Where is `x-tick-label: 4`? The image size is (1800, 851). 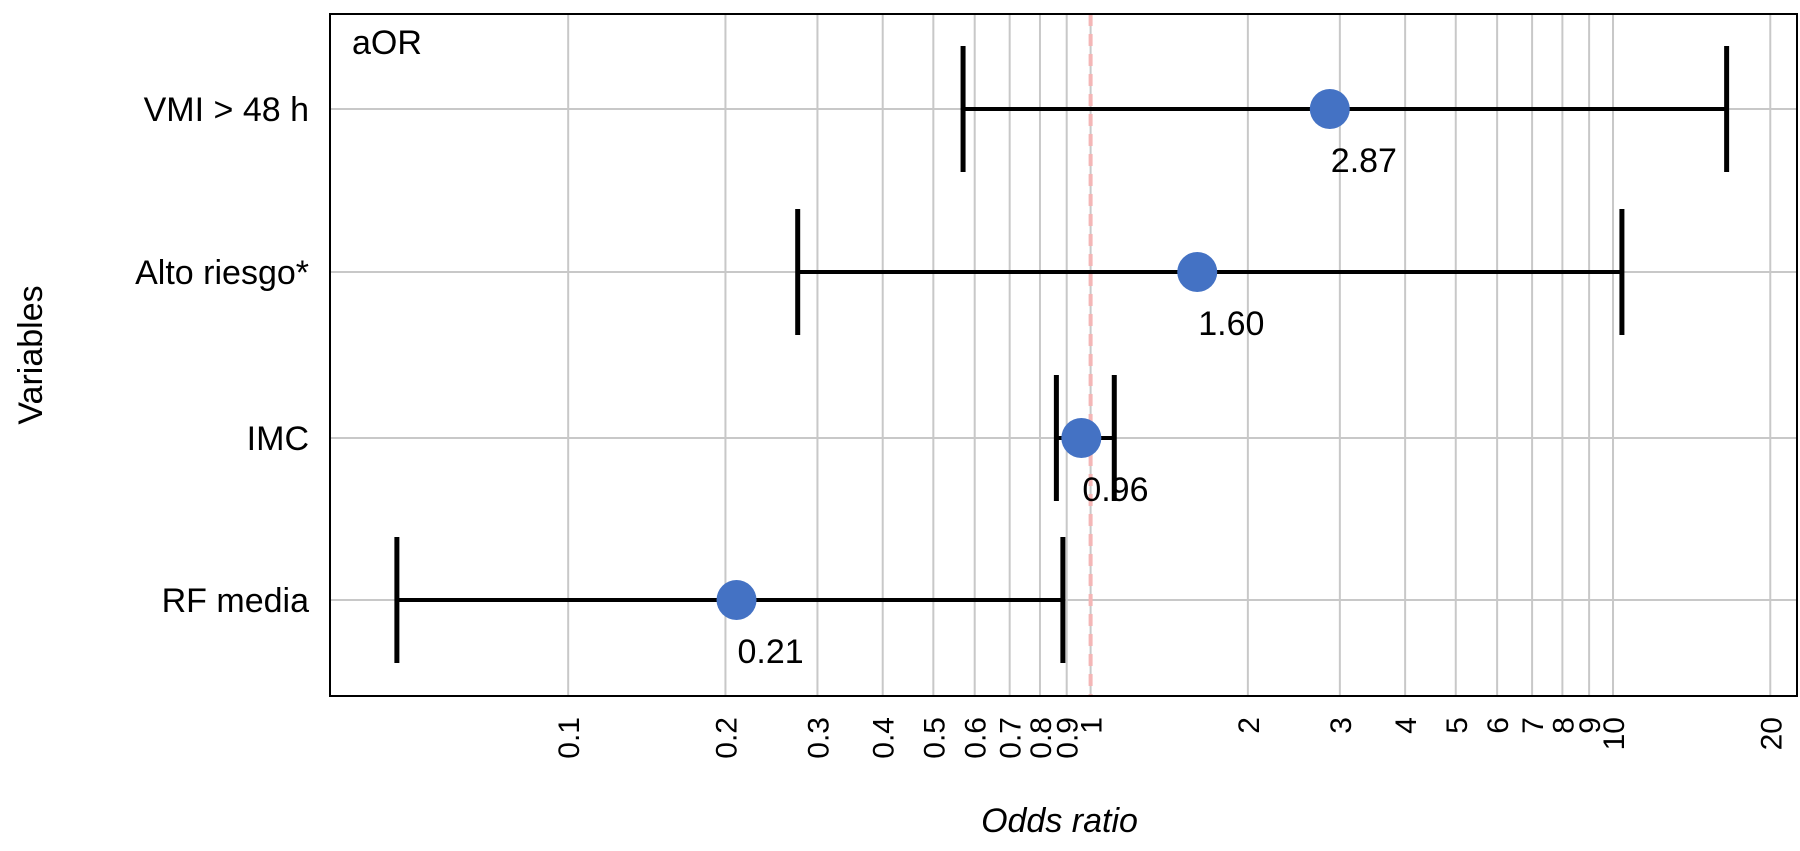 x-tick-label: 4 is located at coordinates (1406, 725).